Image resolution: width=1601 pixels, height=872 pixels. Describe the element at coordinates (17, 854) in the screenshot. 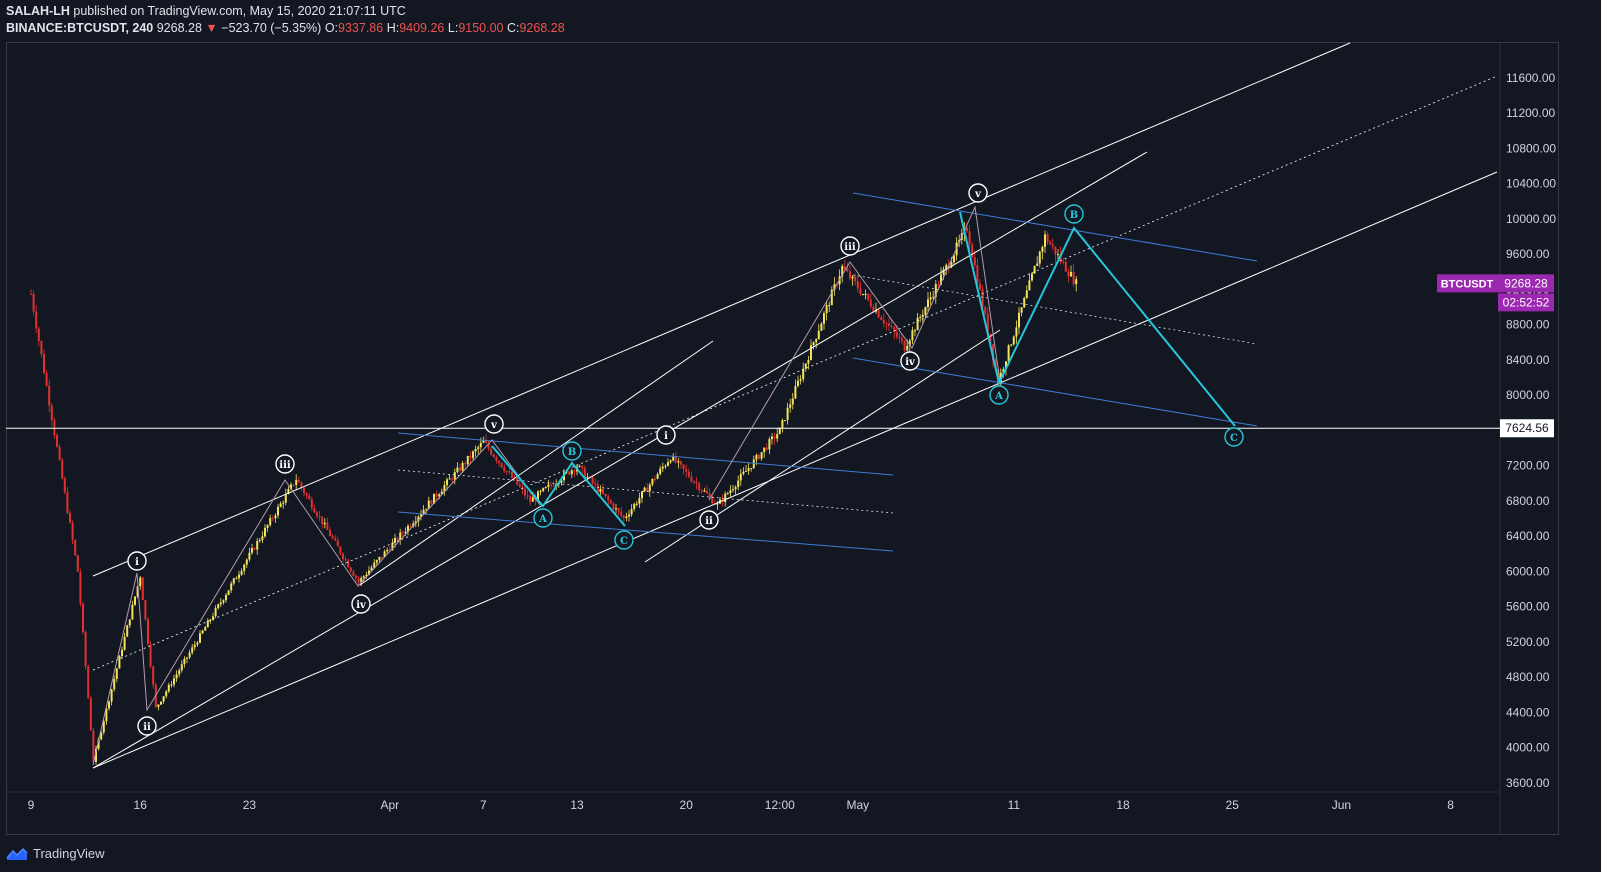

I see `tradingview-logo-icon` at that location.